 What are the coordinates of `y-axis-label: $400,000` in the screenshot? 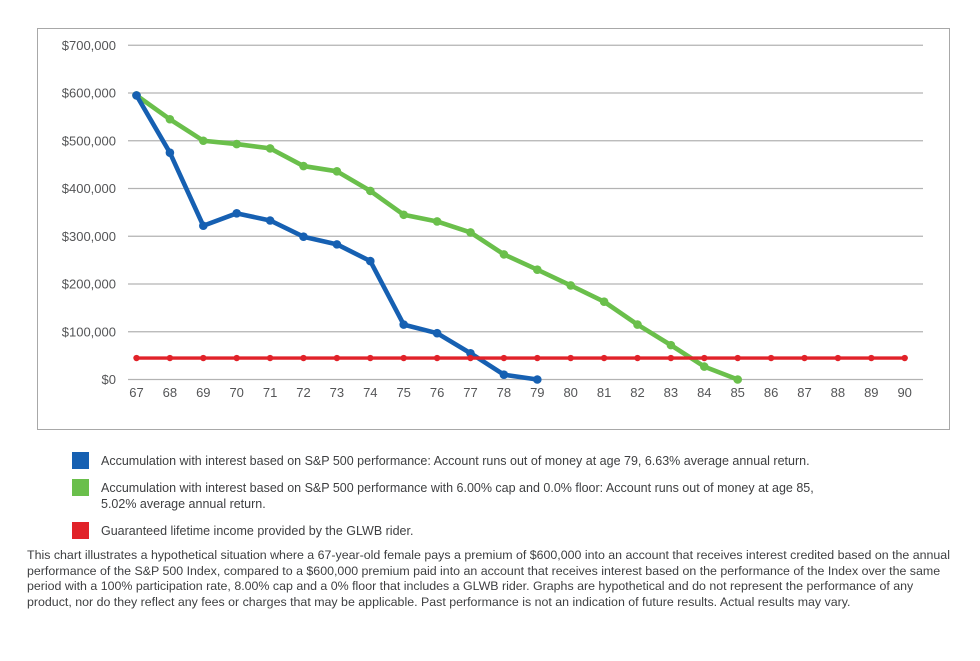 It's located at (89, 188).